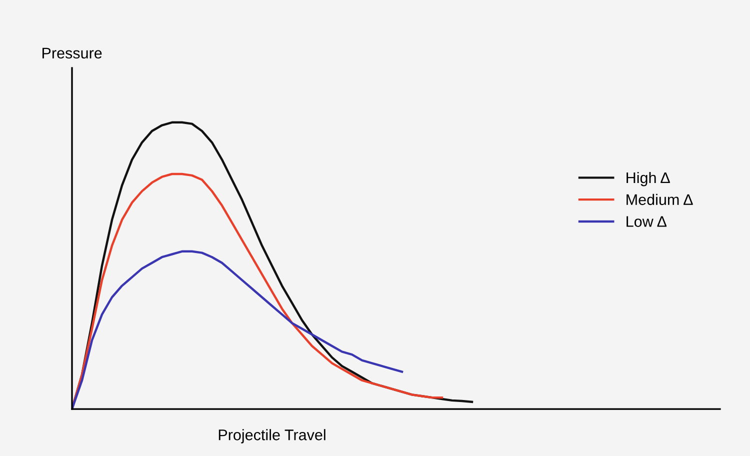 This screenshot has height=456, width=750. What do you see at coordinates (648, 179) in the screenshot?
I see `legend-label: High Δ` at bounding box center [648, 179].